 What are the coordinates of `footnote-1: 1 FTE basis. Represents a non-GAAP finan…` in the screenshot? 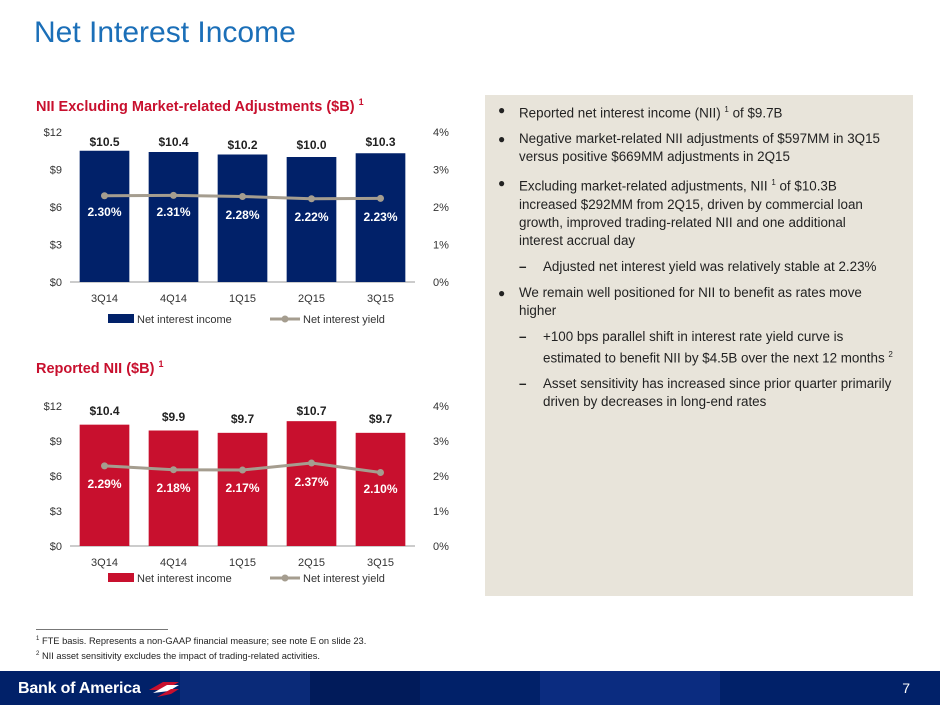 It's located at (201, 640).